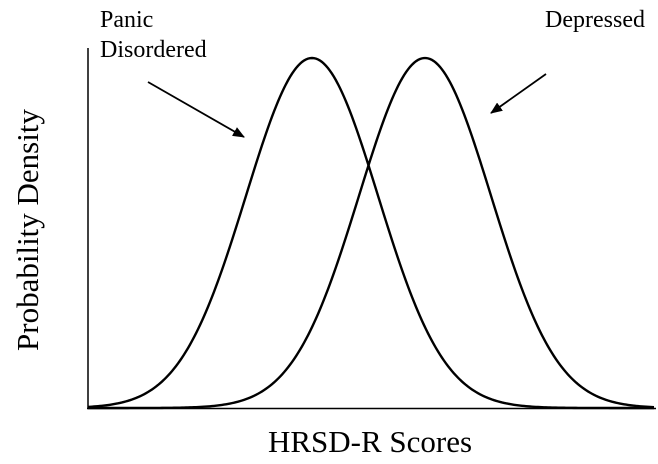 The image size is (658, 464). What do you see at coordinates (595, 20) in the screenshot?
I see `annotation: Depressed` at bounding box center [595, 20].